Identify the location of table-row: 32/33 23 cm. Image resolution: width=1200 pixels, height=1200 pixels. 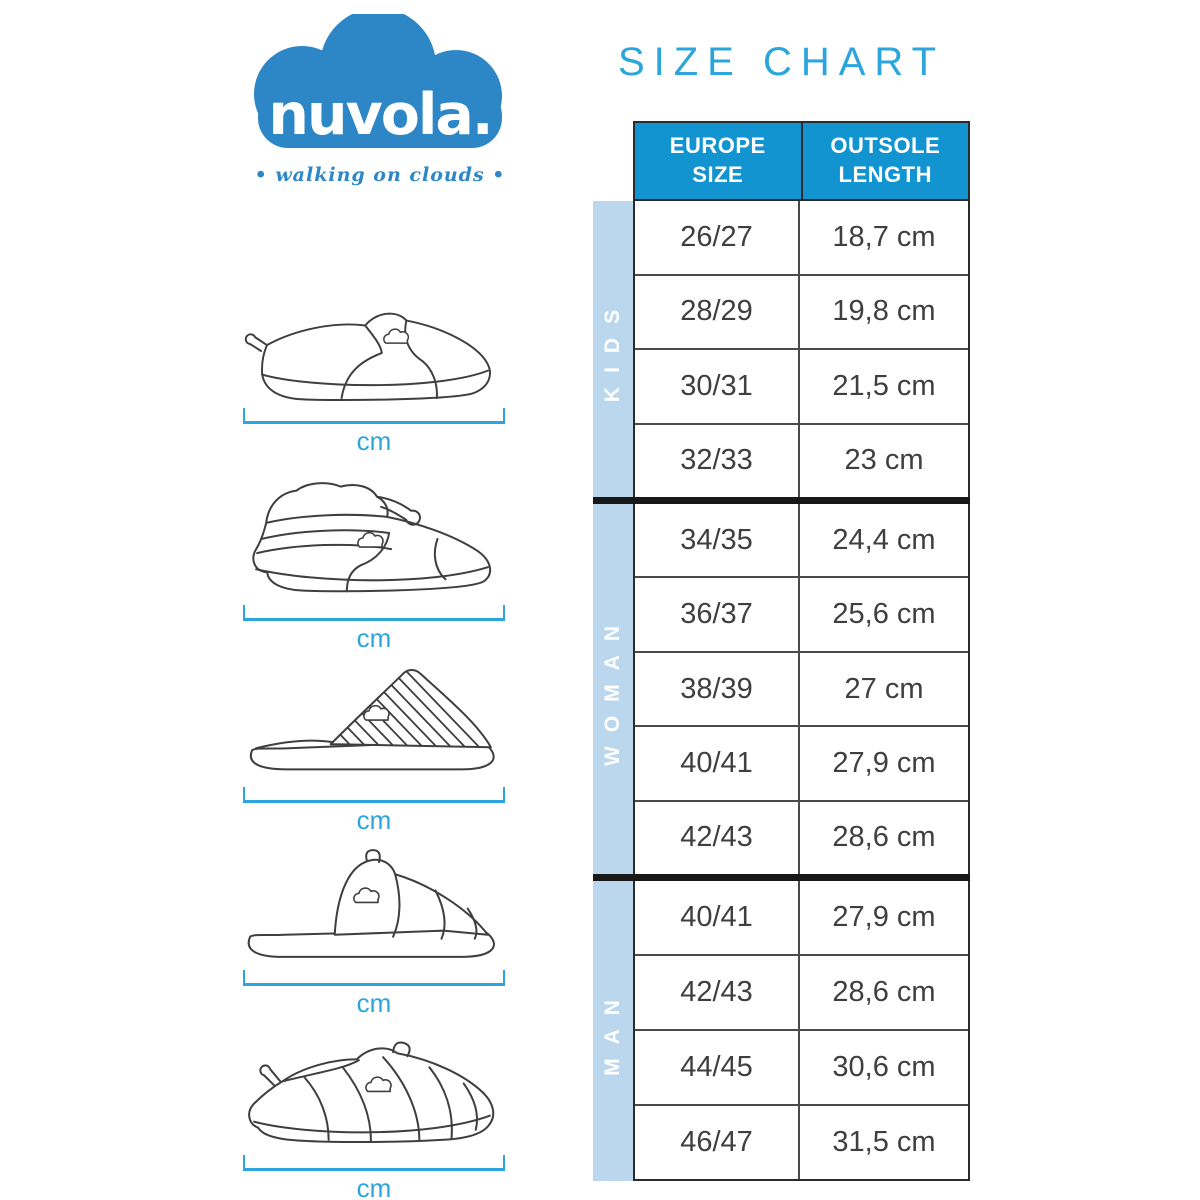
(801, 460).